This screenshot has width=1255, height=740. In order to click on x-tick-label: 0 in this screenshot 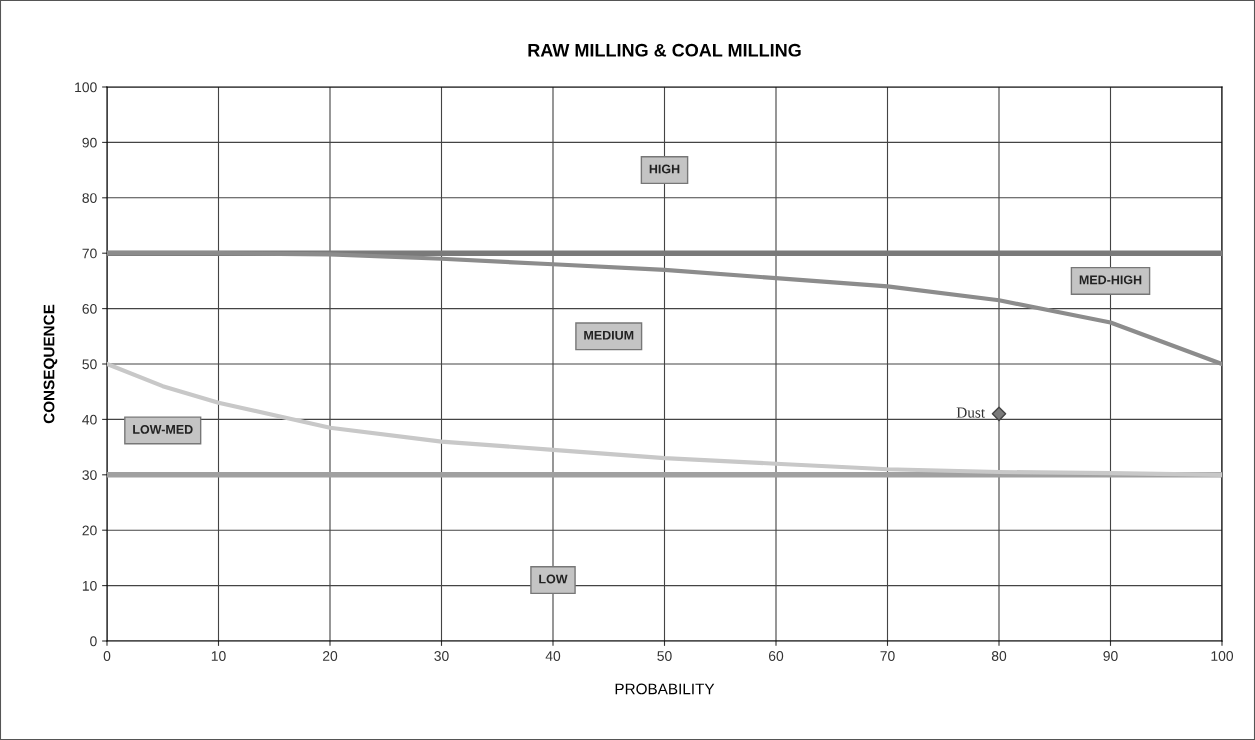, I will do `click(107, 656)`.